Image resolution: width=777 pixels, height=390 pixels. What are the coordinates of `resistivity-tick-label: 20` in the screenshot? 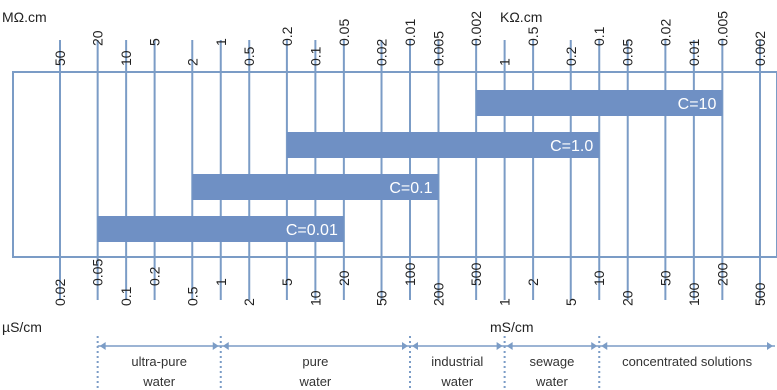 It's located at (98, 38).